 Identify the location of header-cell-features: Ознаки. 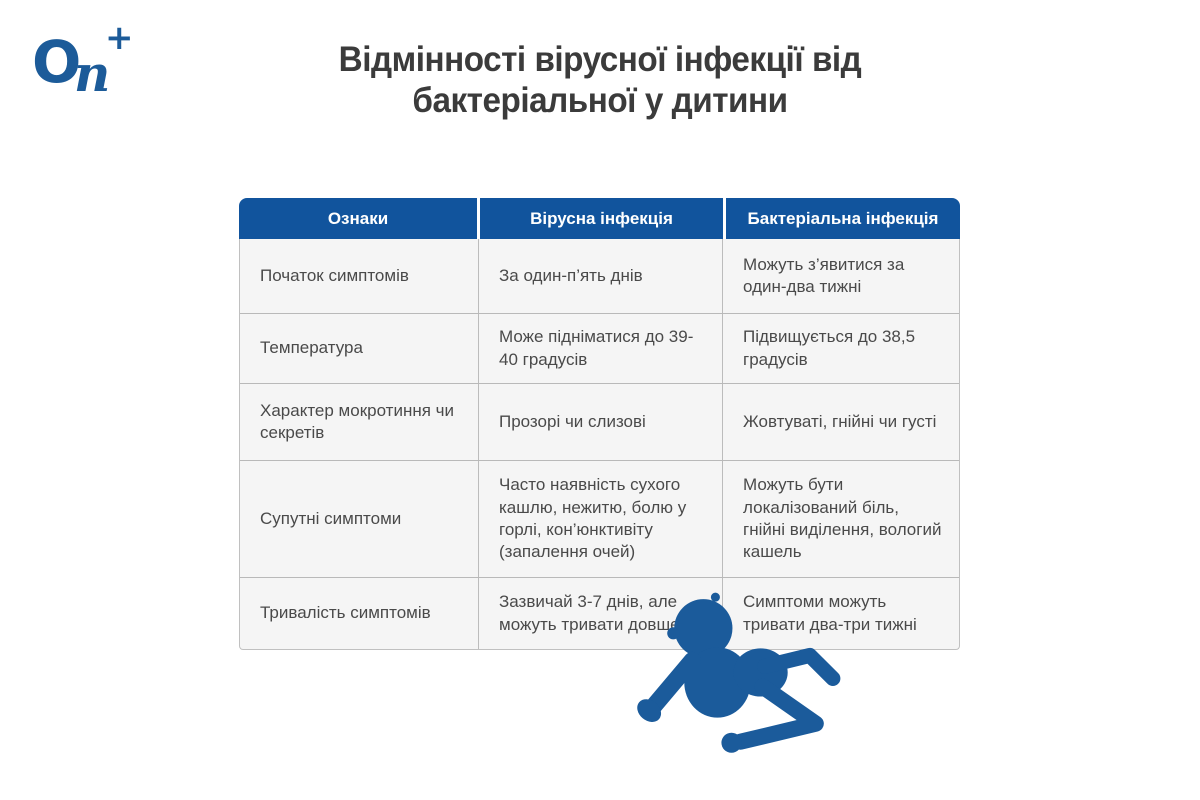
(358, 218).